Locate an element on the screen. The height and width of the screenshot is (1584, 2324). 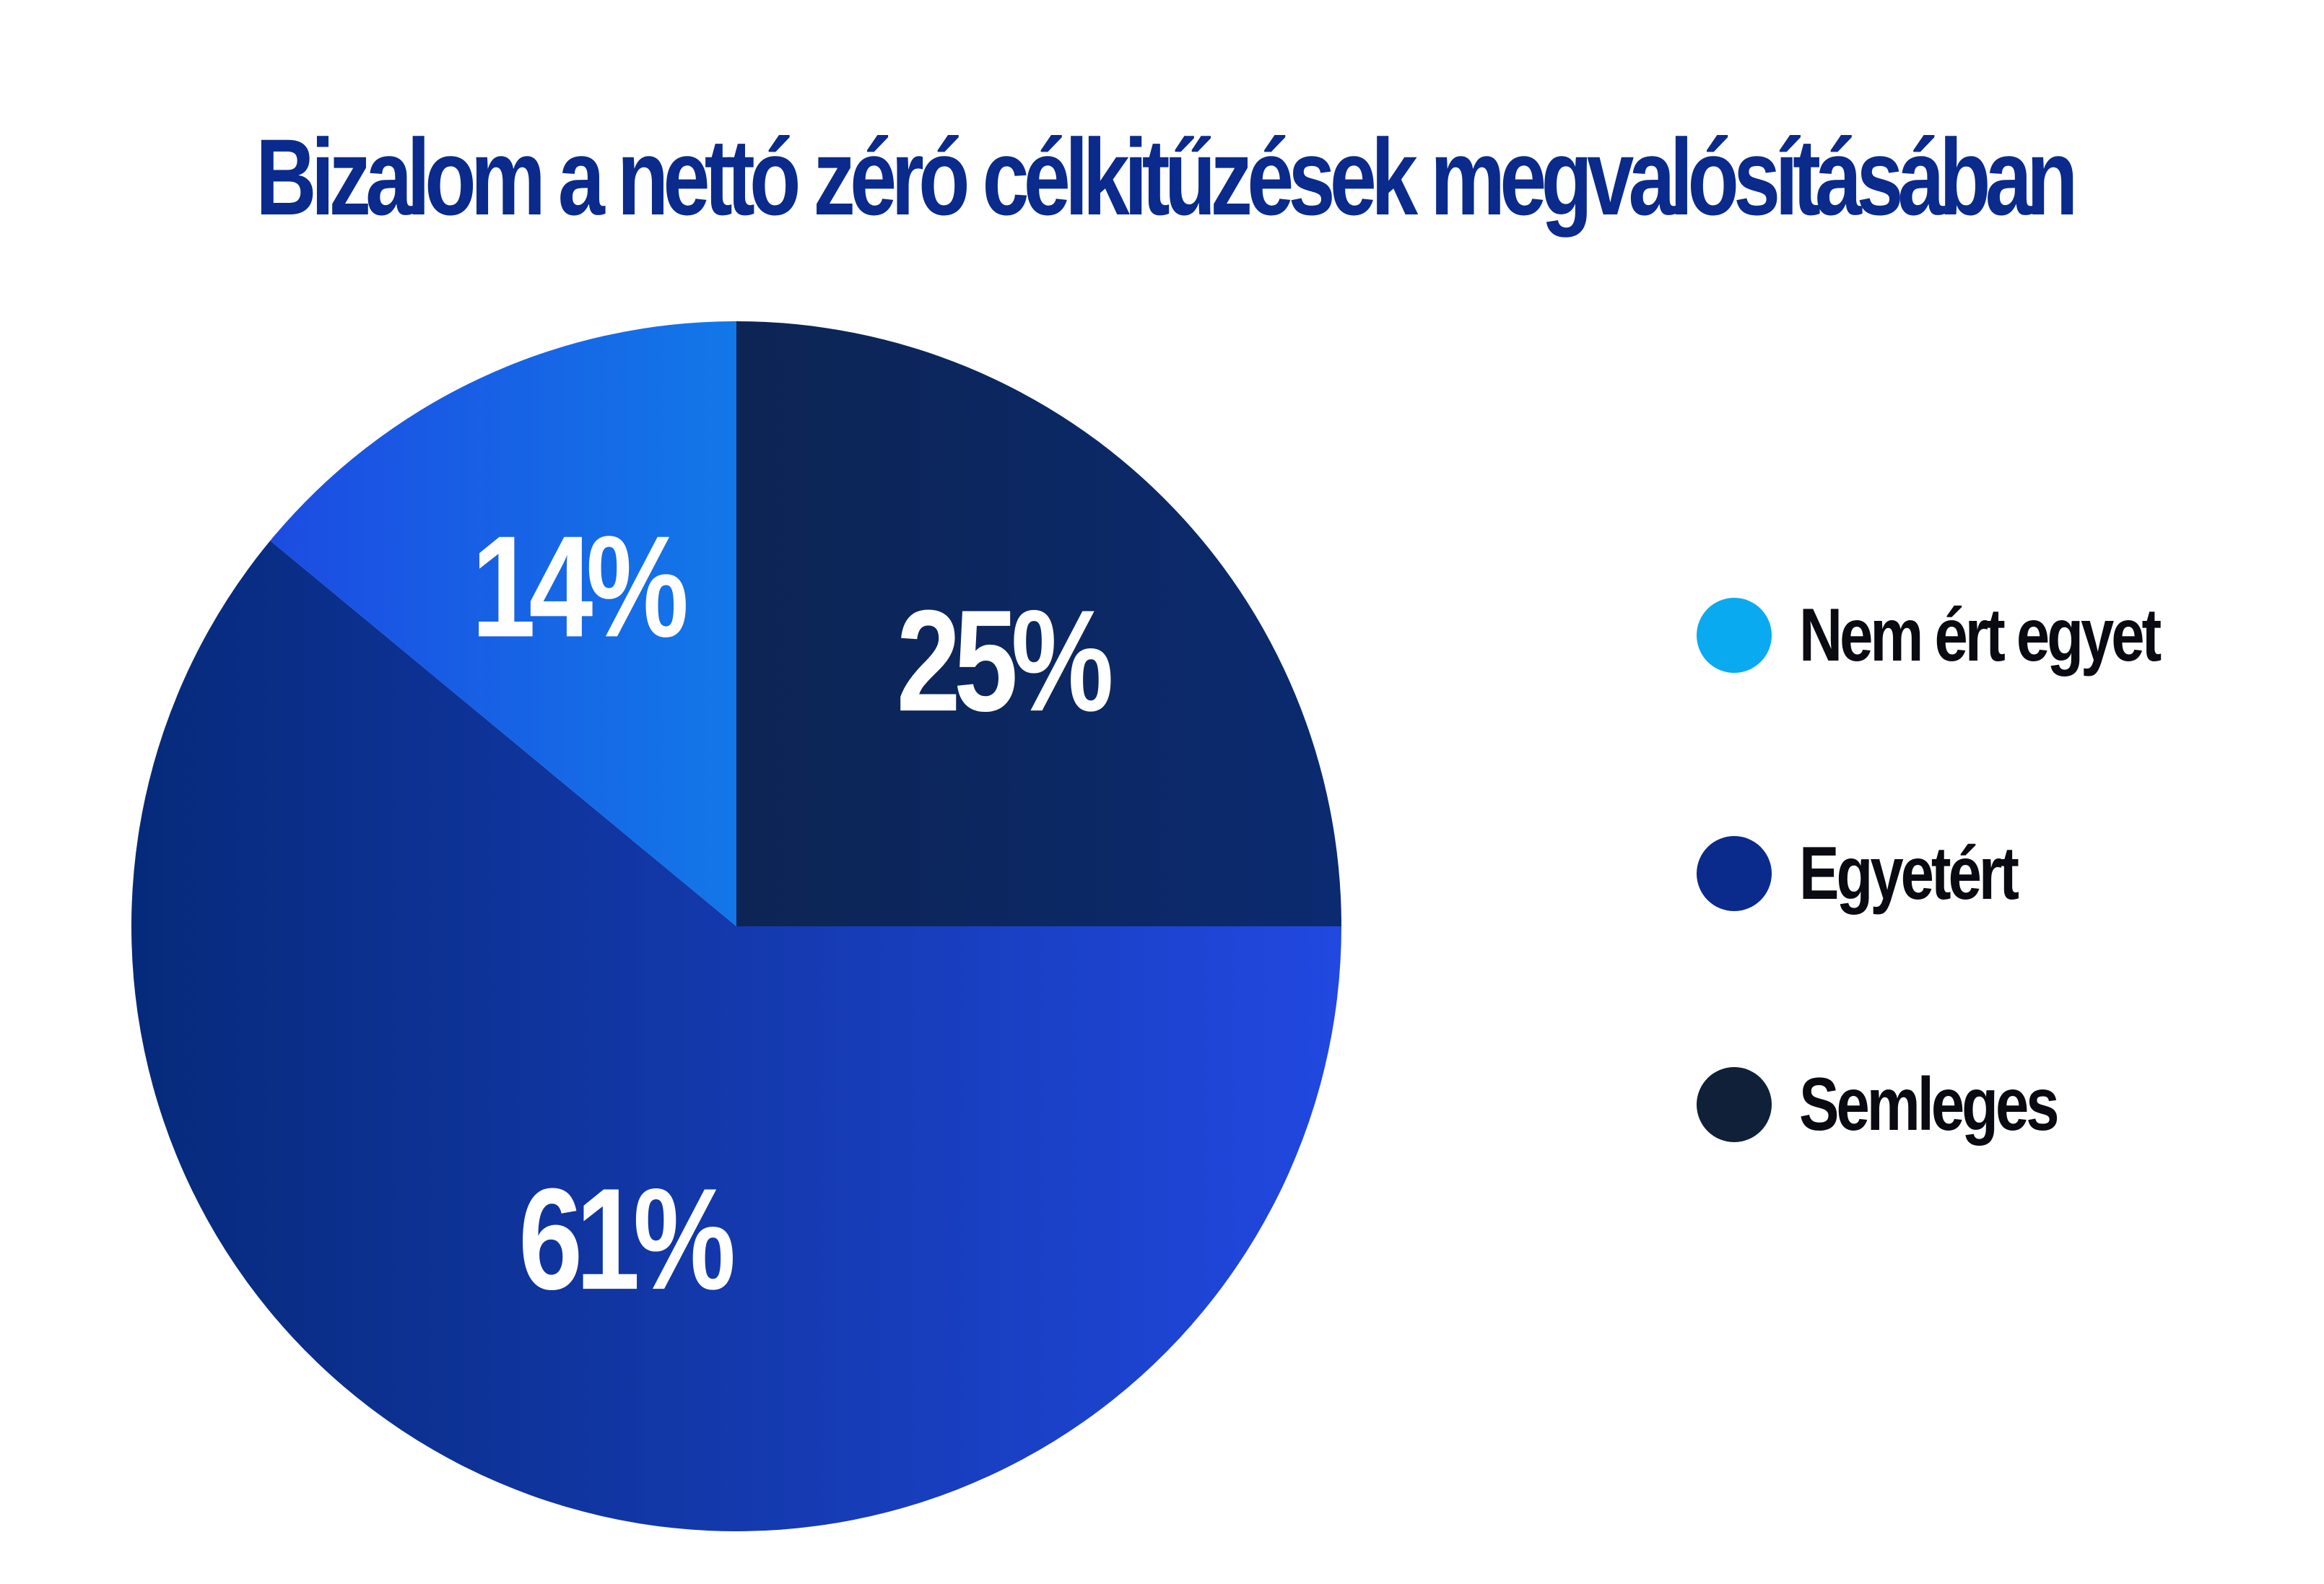
pie-slice-semleges is located at coordinates (1038, 623).